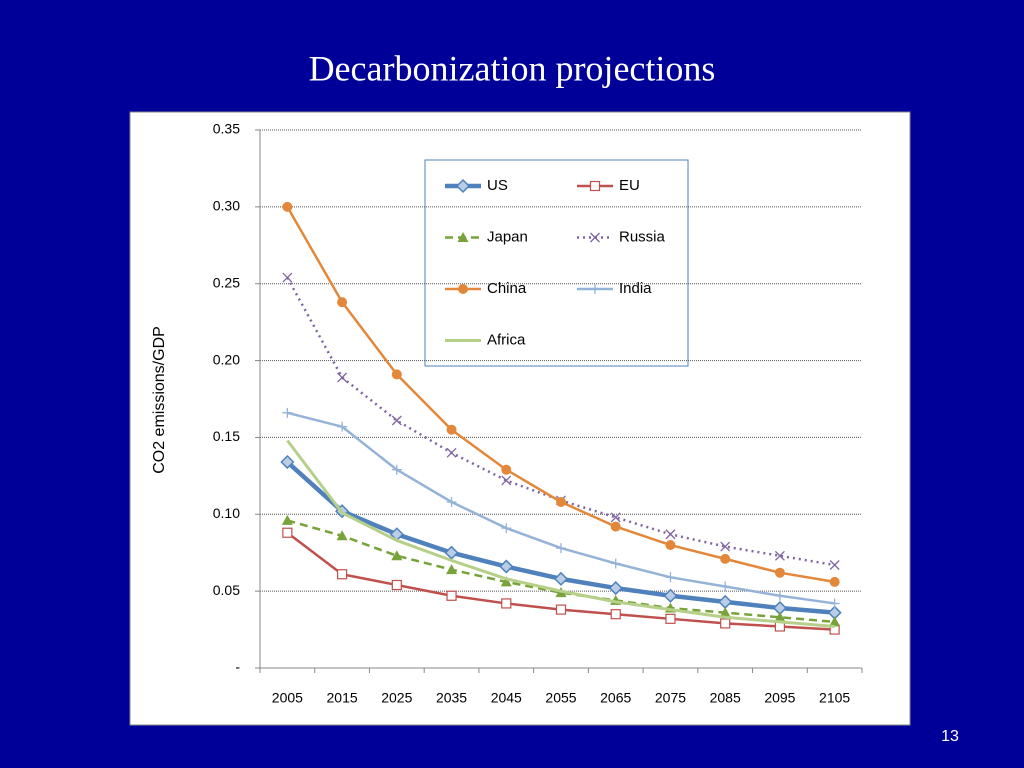  I want to click on slide-title: Decarbonization projections, so click(512, 68).